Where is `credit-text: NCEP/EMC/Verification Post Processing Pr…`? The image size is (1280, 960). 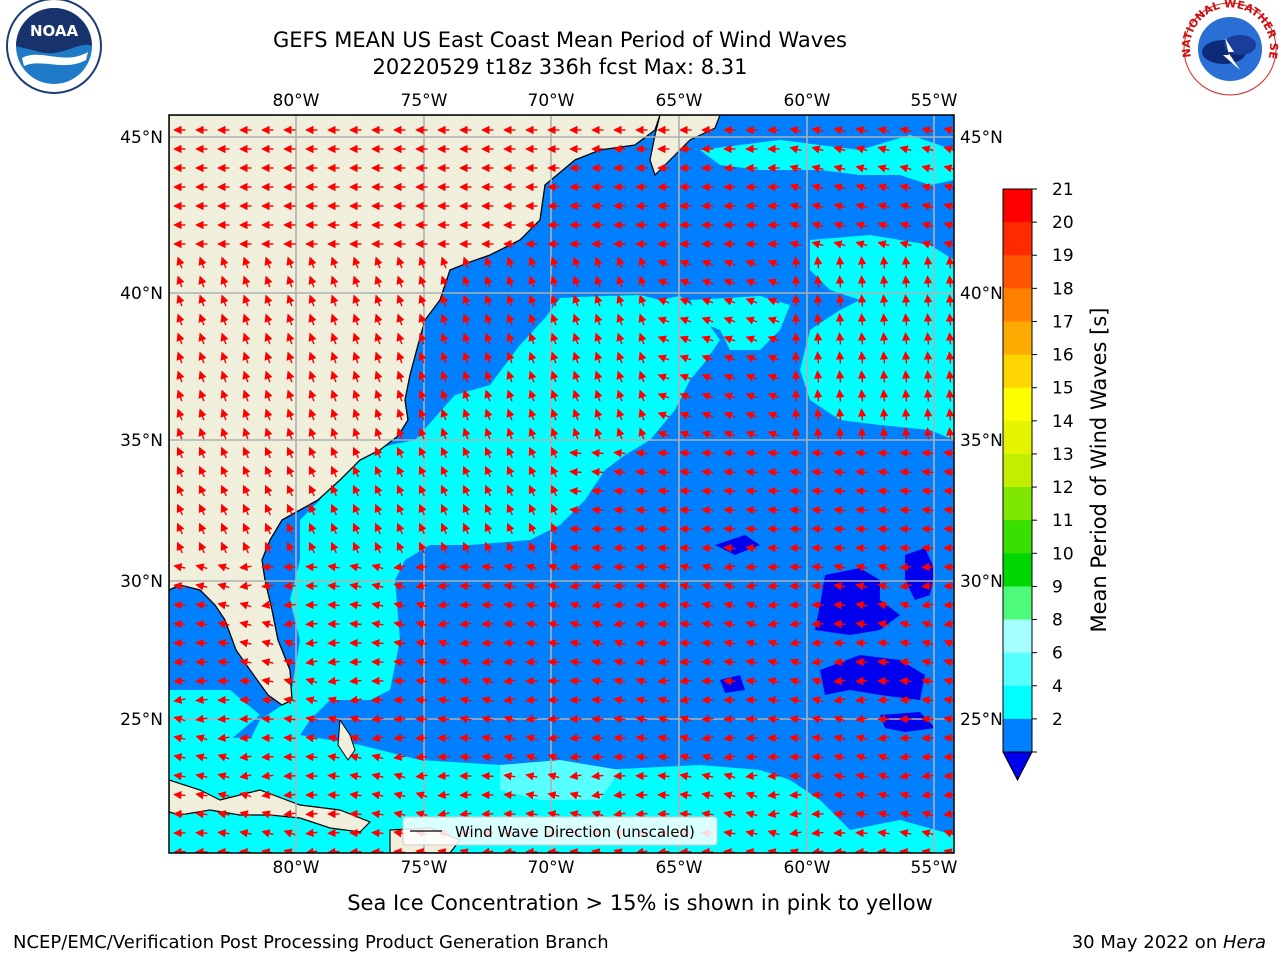
credit-text: NCEP/EMC/Verification Post Processing Pr… is located at coordinates (311, 942).